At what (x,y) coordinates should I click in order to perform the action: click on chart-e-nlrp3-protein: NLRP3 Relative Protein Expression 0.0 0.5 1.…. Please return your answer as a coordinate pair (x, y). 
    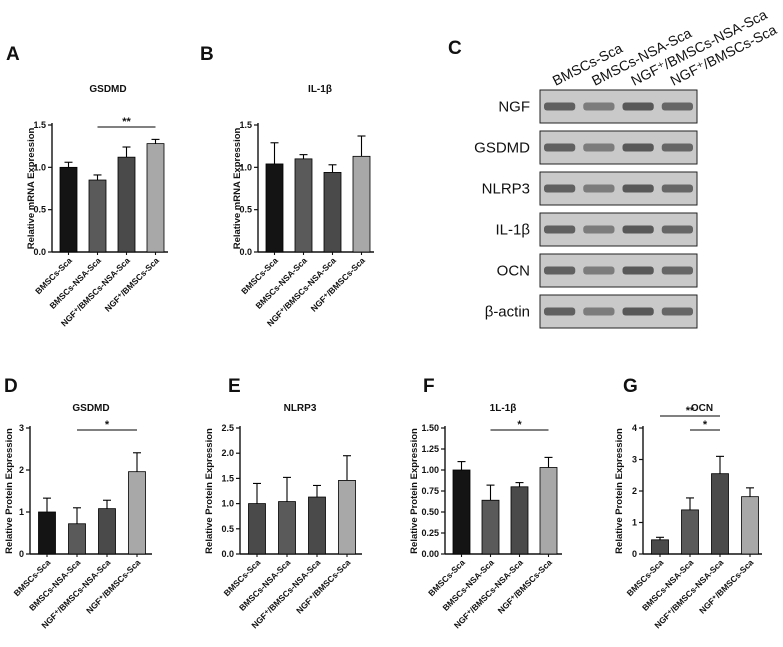
    Looking at the image, I should click on (283, 516).